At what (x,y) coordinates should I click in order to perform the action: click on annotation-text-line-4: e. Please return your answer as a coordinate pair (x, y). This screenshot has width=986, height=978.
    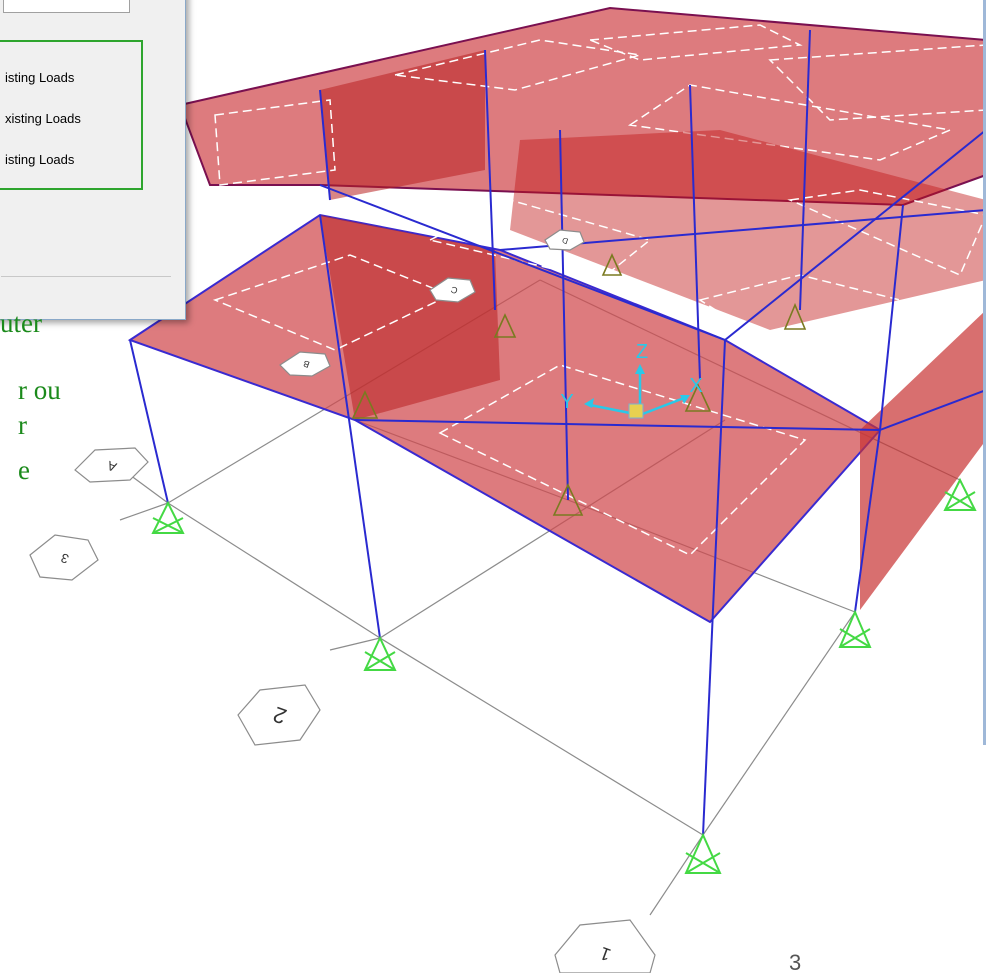
    Looking at the image, I should click on (24, 470).